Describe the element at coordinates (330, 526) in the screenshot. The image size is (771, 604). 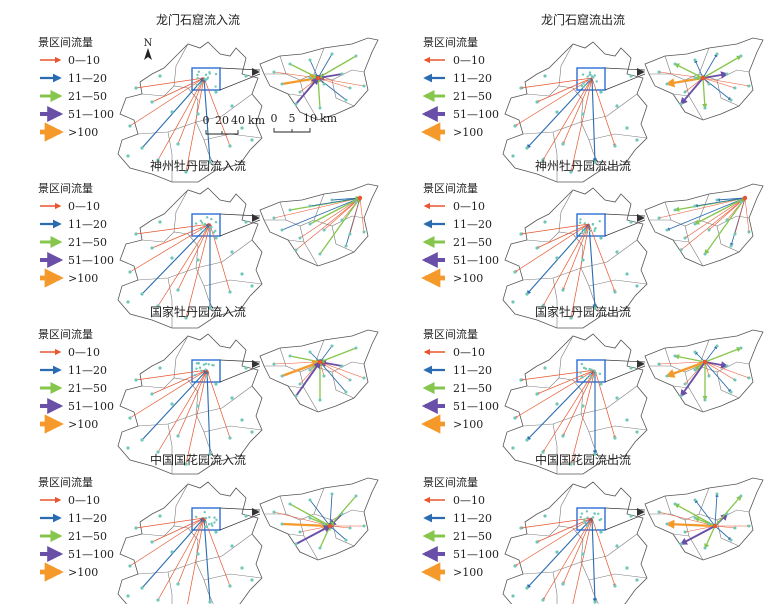
I see `target-spot-dot` at that location.